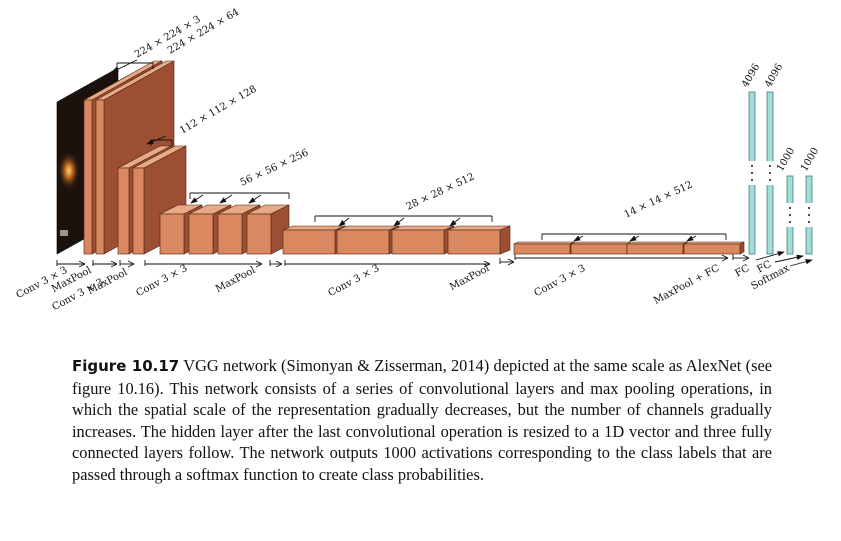 The height and width of the screenshot is (541, 841). I want to click on layer-dim-label: 56 × 56 × 256, so click(275, 167).